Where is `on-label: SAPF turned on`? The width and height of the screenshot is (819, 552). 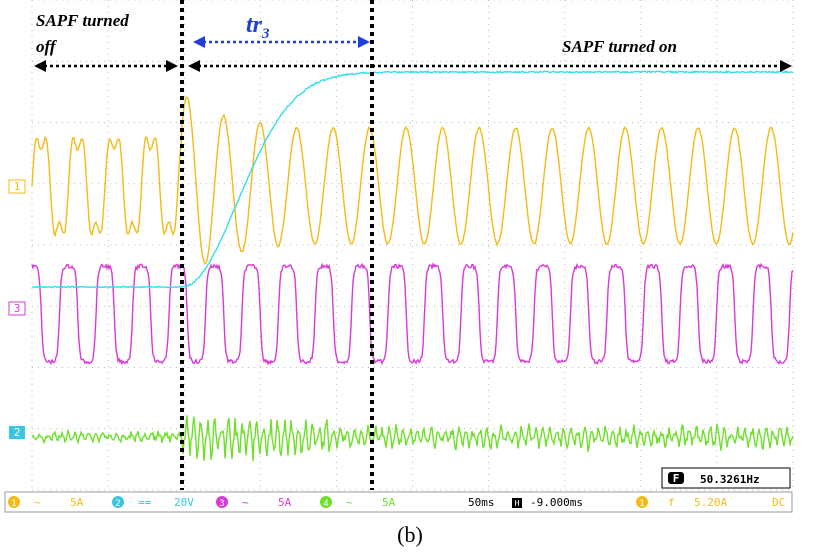
on-label: SAPF turned on is located at coordinates (619, 46).